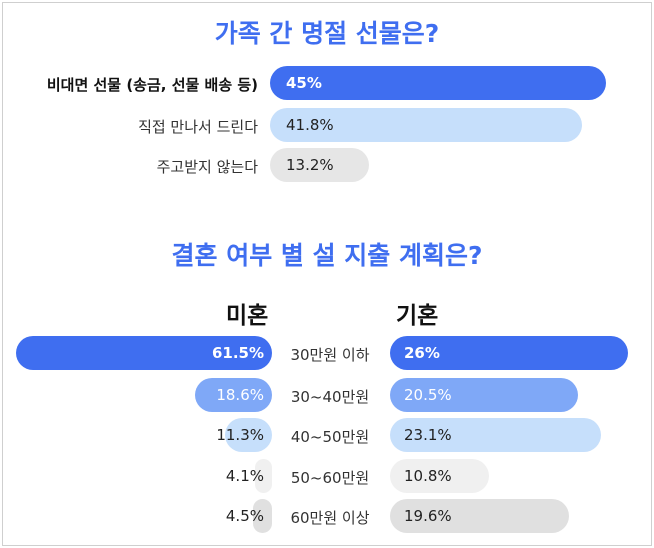 The height and width of the screenshot is (548, 654). What do you see at coordinates (330, 355) in the screenshot?
I see `chart-2-category-label: 30만원 이하` at bounding box center [330, 355].